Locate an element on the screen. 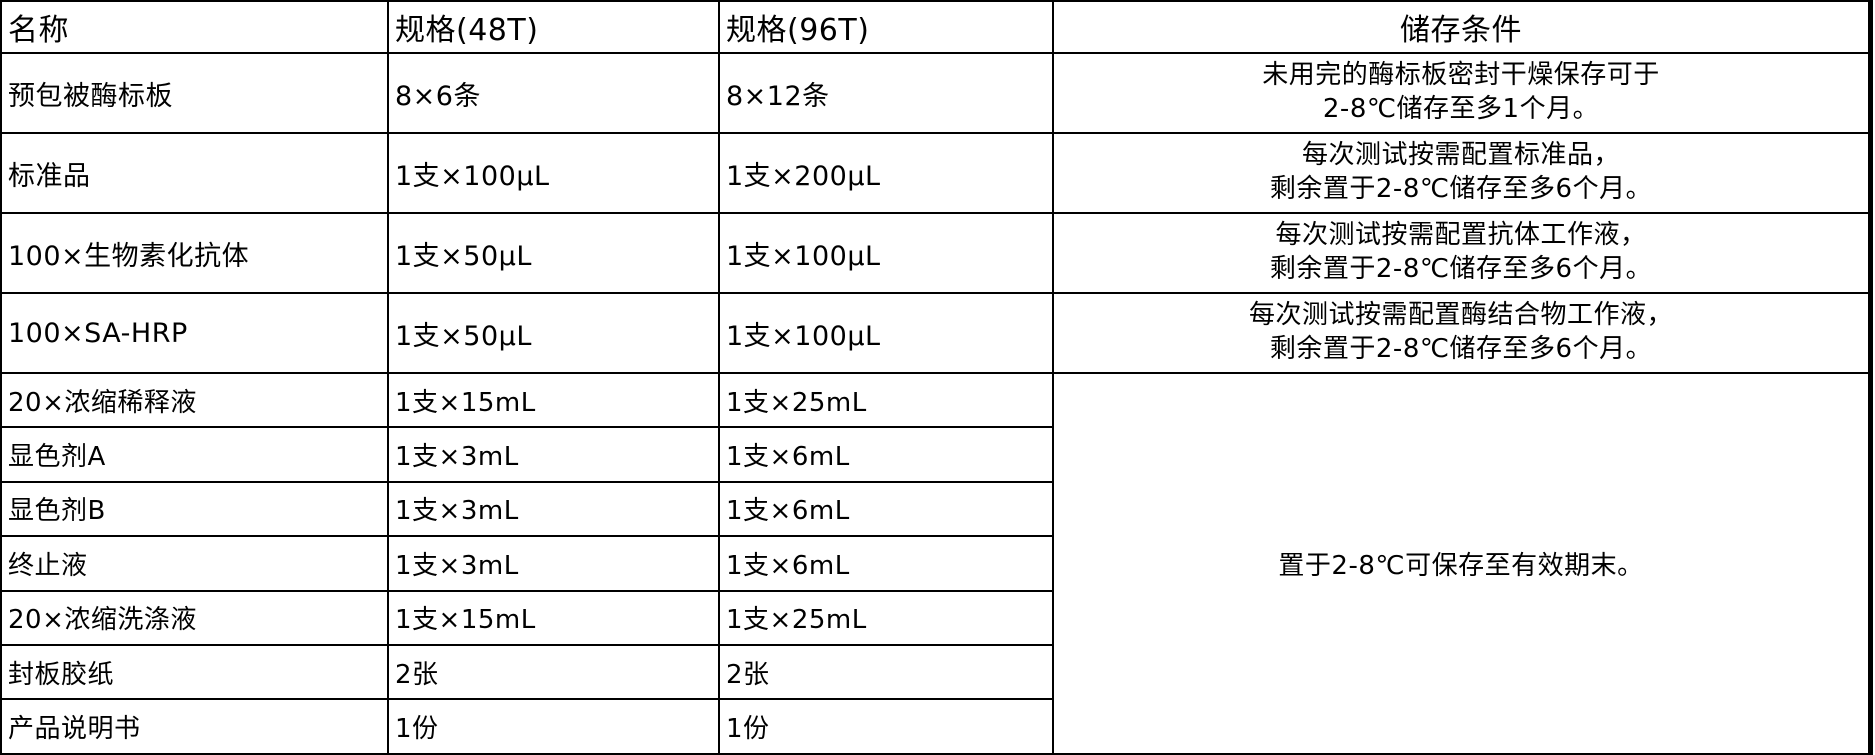 This screenshot has height=755, width=1875. cell-spec-96t: 1份 is located at coordinates (886, 726).